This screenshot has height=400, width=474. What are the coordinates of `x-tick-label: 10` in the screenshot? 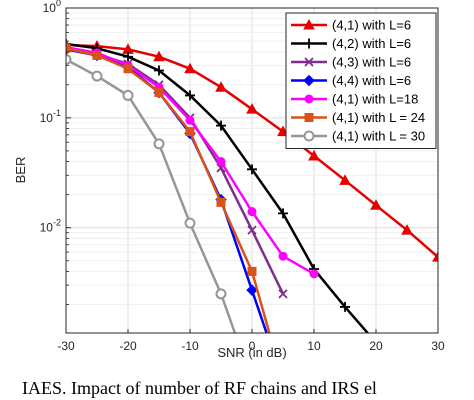 It's located at (314, 346).